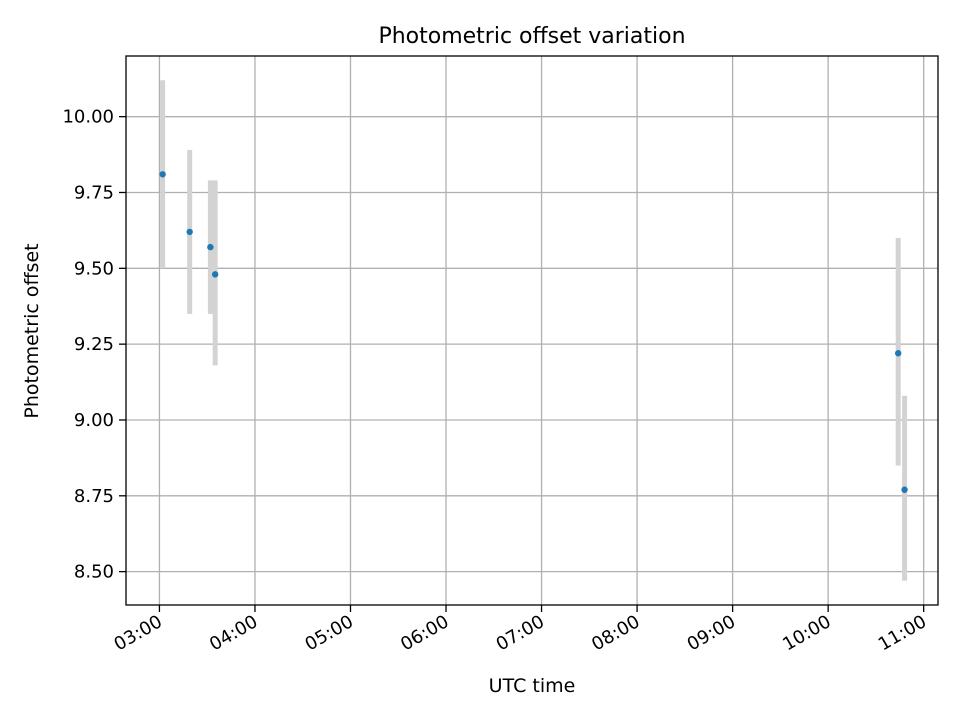  I want to click on x-tick-label: 09:00, so click(711, 633).